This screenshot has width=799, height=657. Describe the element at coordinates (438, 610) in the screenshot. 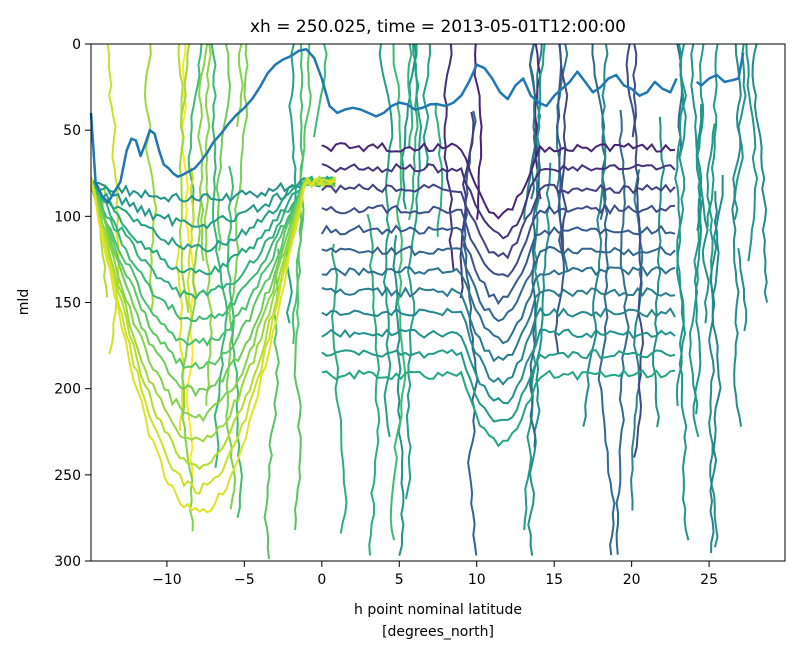

I see `x-axis-title-line1: h point nominal latitude` at that location.